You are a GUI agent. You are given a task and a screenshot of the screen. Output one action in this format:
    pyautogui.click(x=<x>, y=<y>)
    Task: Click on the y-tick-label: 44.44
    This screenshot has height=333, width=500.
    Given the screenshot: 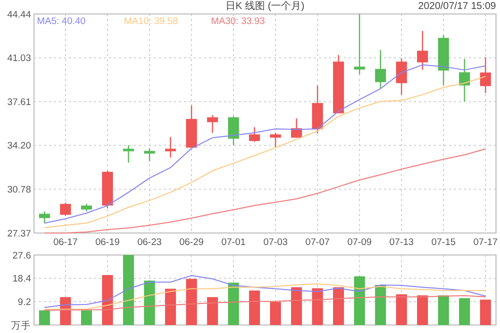 What is the action you would take?
    pyautogui.click(x=19, y=14)
    